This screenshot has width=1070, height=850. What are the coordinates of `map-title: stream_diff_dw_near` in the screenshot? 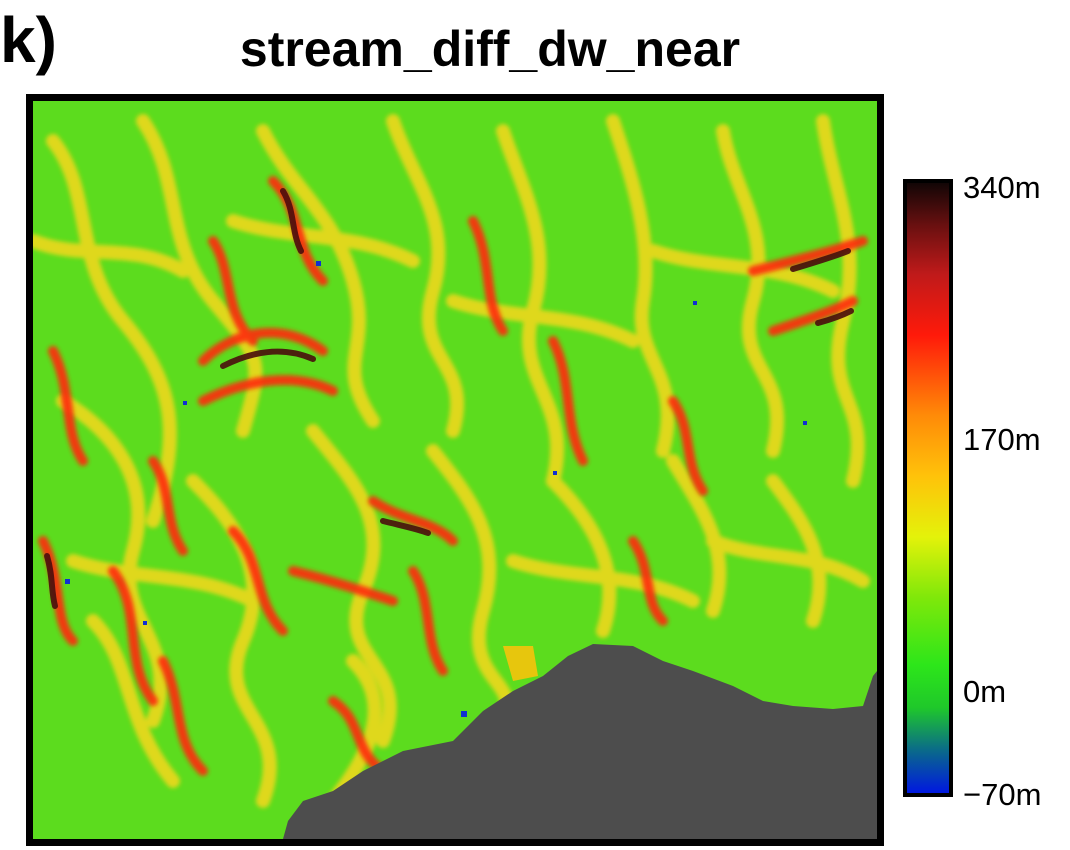 It's located at (490, 49).